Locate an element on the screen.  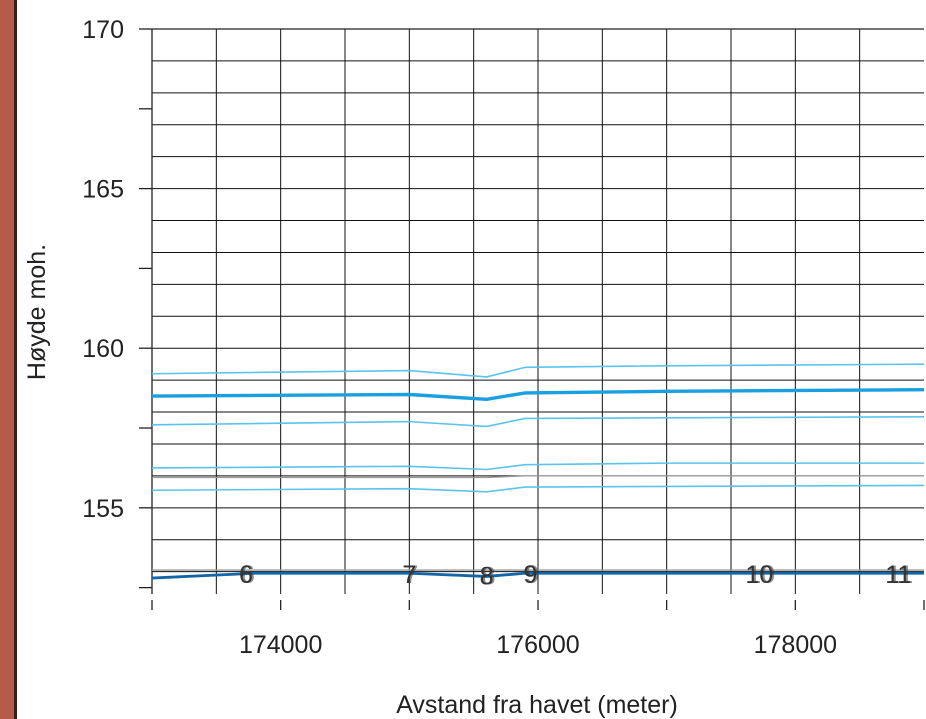
x-axis-label: Avstand fra havet (meter) is located at coordinates (537, 705).